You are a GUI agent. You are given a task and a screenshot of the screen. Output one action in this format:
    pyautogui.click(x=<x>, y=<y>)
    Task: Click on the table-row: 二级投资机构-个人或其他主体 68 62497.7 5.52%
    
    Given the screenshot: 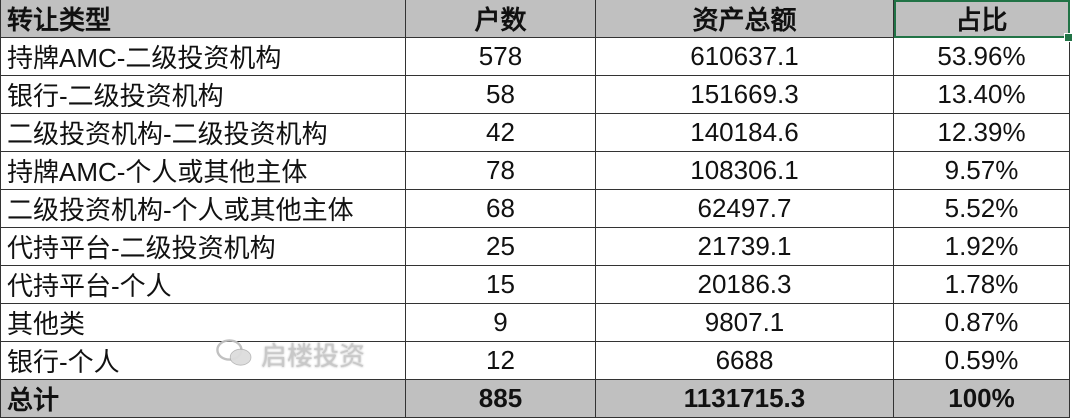 What is the action you would take?
    pyautogui.click(x=535, y=208)
    